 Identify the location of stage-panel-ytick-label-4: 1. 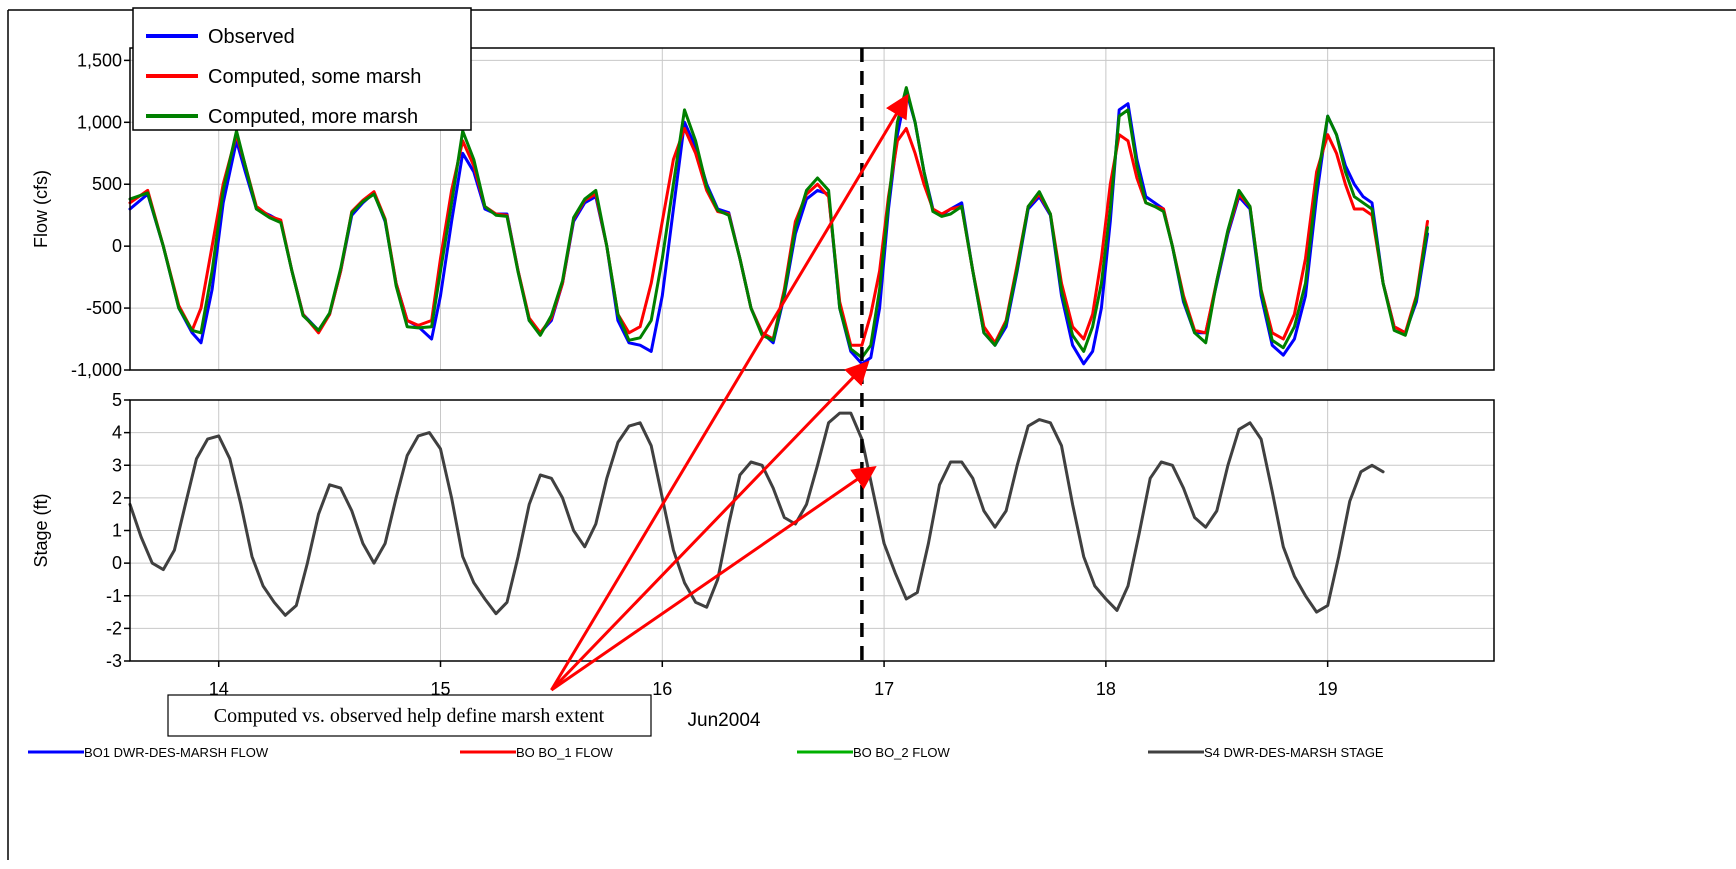
(117, 531).